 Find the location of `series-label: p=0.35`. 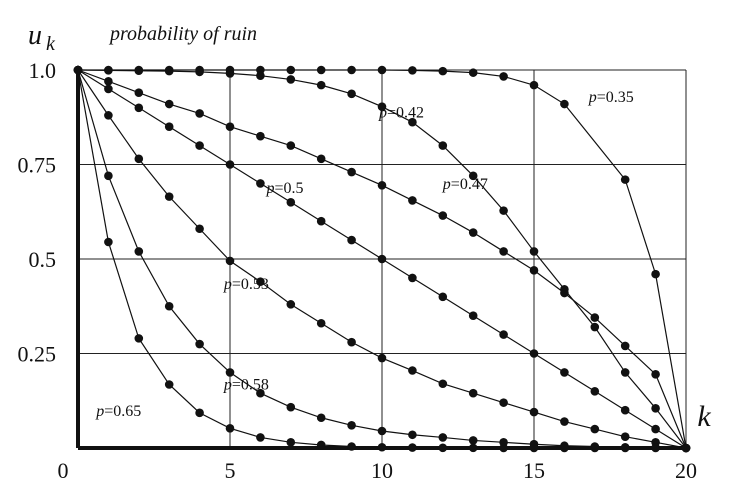

series-label: p=0.35 is located at coordinates (611, 97).